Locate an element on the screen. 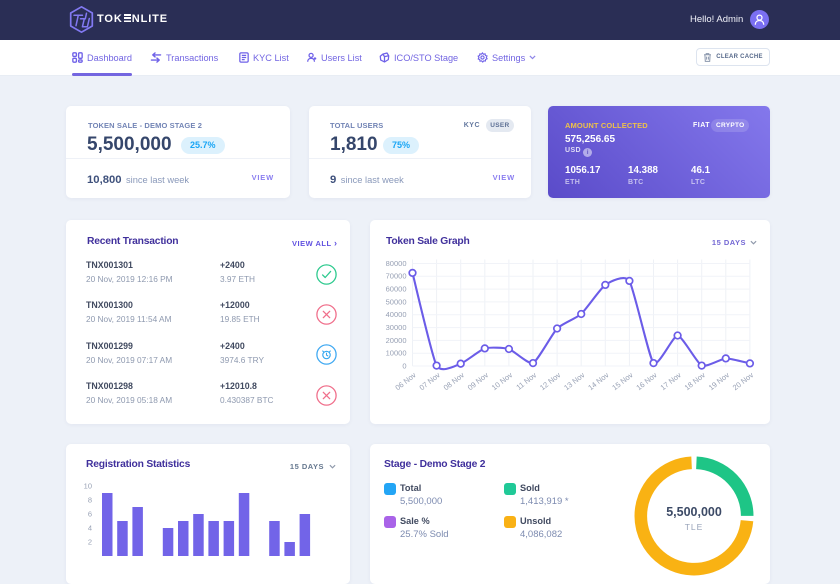  svg-text: 18 Nov is located at coordinates (695, 381).